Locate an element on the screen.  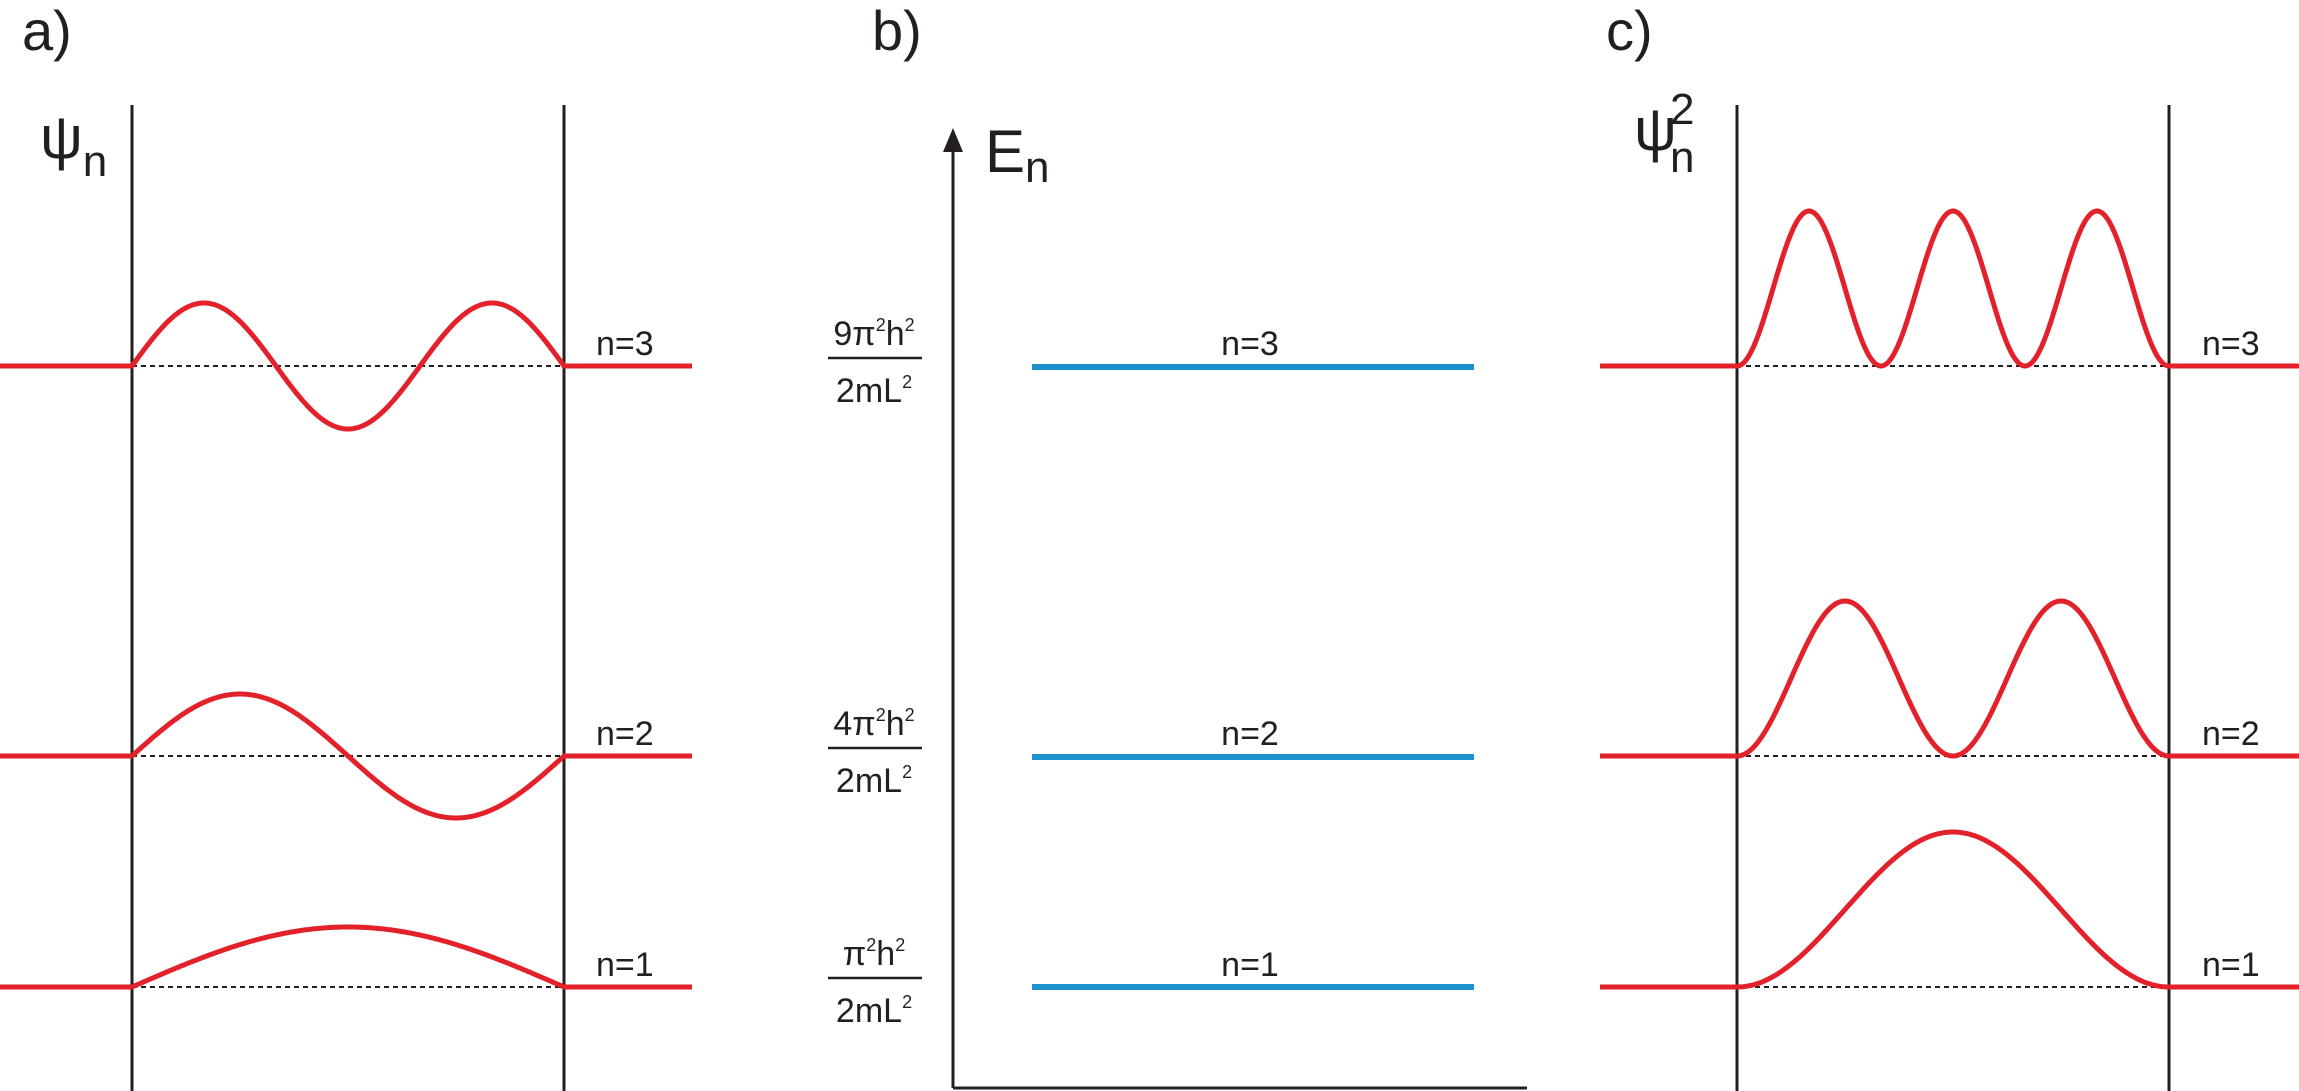
psi-squared-curve-n3 is located at coordinates (1949, 288).